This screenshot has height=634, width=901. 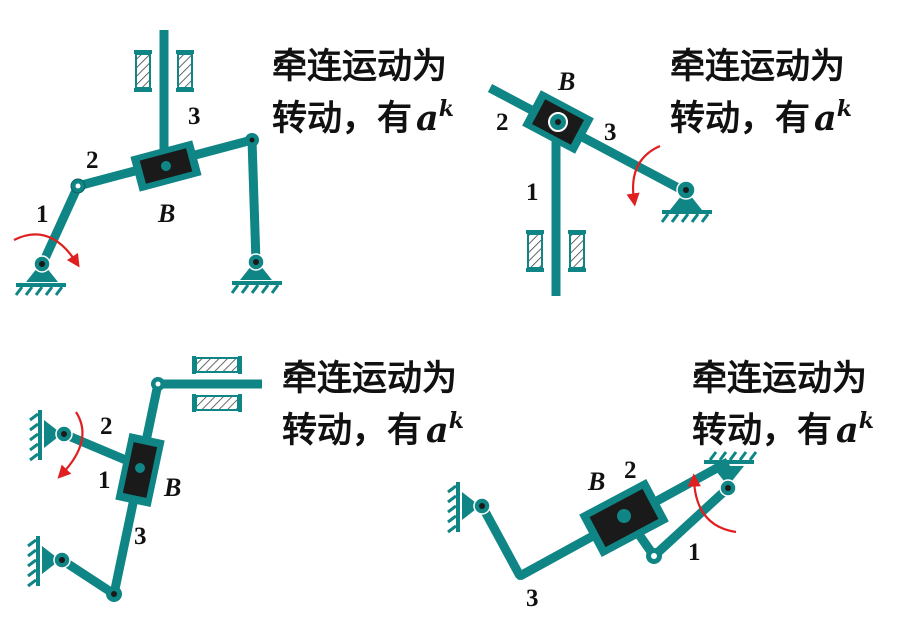 What do you see at coordinates (217, 384) in the screenshot?
I see `guide-bottom-left` at bounding box center [217, 384].